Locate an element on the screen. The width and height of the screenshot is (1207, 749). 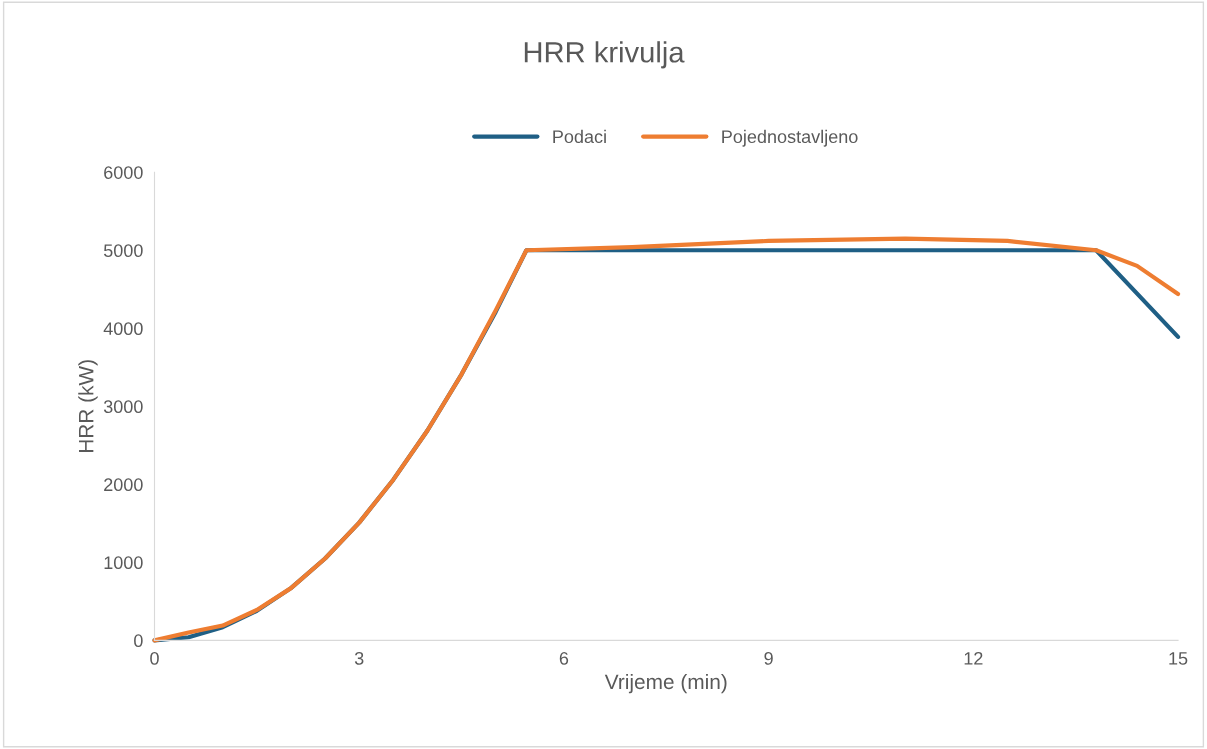
legend-label: Podaci is located at coordinates (579, 136).